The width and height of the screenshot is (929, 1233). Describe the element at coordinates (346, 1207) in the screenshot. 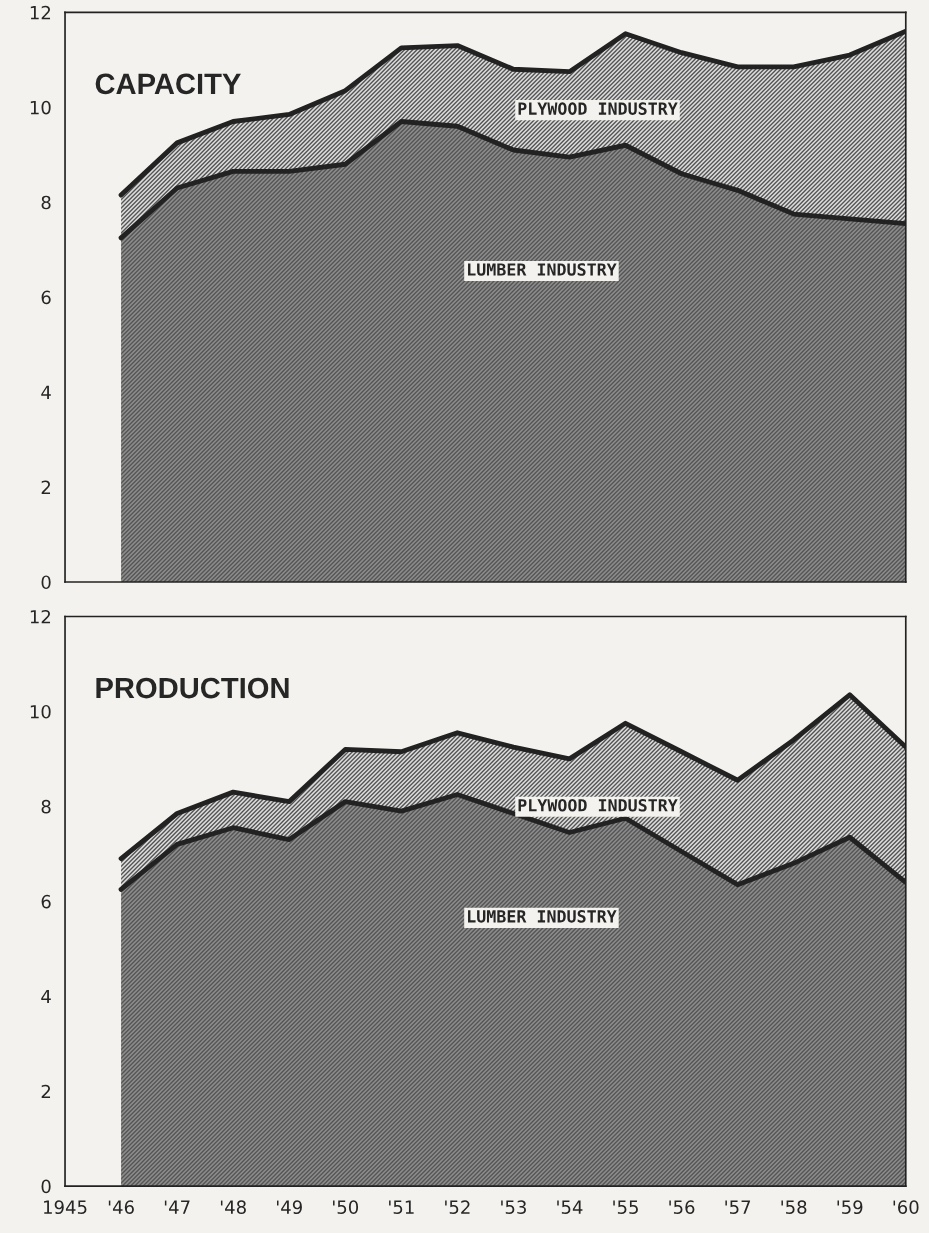

I see `x-tick-label: '50` at that location.